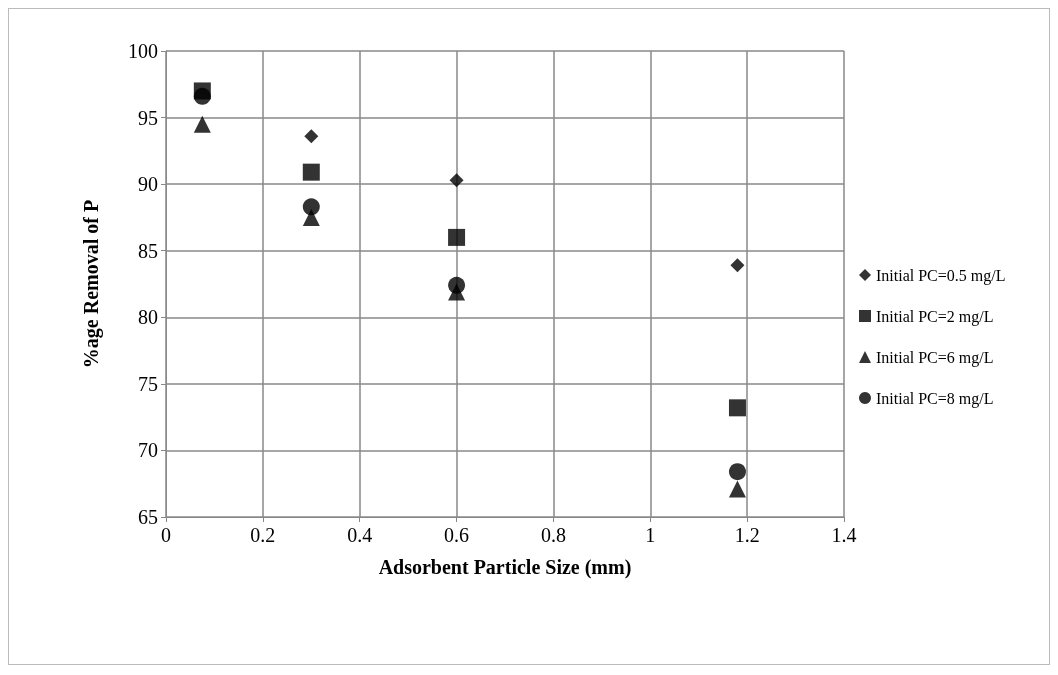  What do you see at coordinates (263, 535) in the screenshot?
I see `x-tick-label: 0.2` at bounding box center [263, 535].